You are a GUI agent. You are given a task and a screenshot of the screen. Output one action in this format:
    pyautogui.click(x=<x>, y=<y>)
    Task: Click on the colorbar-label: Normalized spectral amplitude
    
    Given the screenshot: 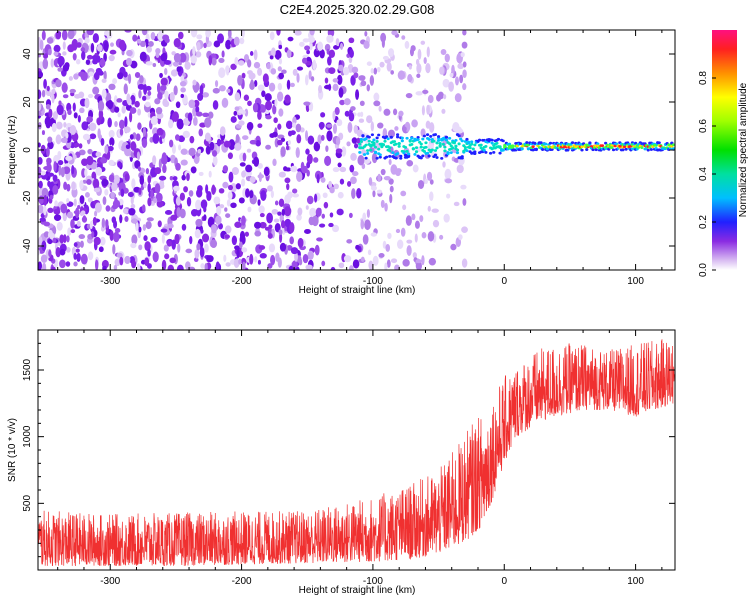 What is the action you would take?
    pyautogui.click(x=743, y=149)
    